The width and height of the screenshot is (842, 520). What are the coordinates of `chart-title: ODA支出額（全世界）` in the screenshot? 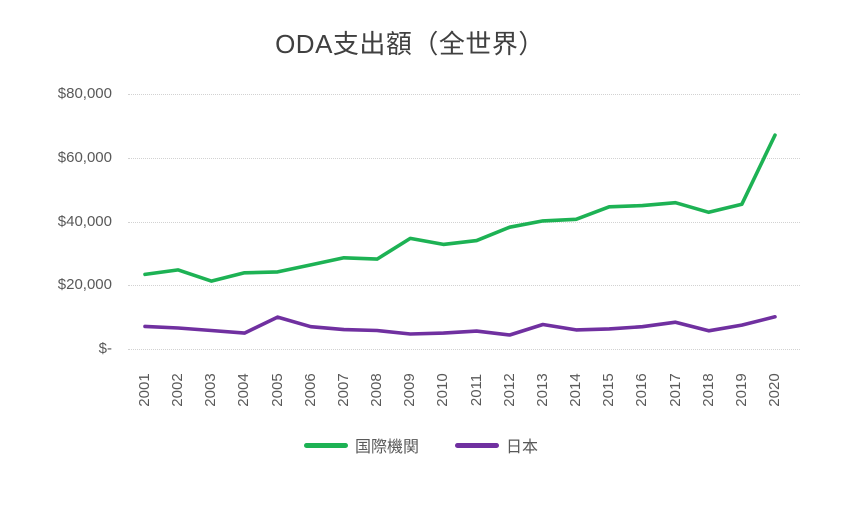 It's located at (410, 44).